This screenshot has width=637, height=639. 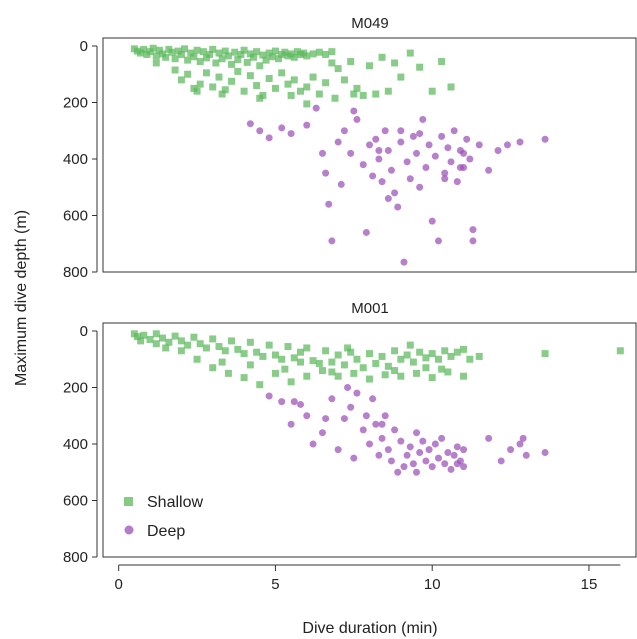 What do you see at coordinates (370, 23) in the screenshot?
I see `panel-title-top: M049` at bounding box center [370, 23].